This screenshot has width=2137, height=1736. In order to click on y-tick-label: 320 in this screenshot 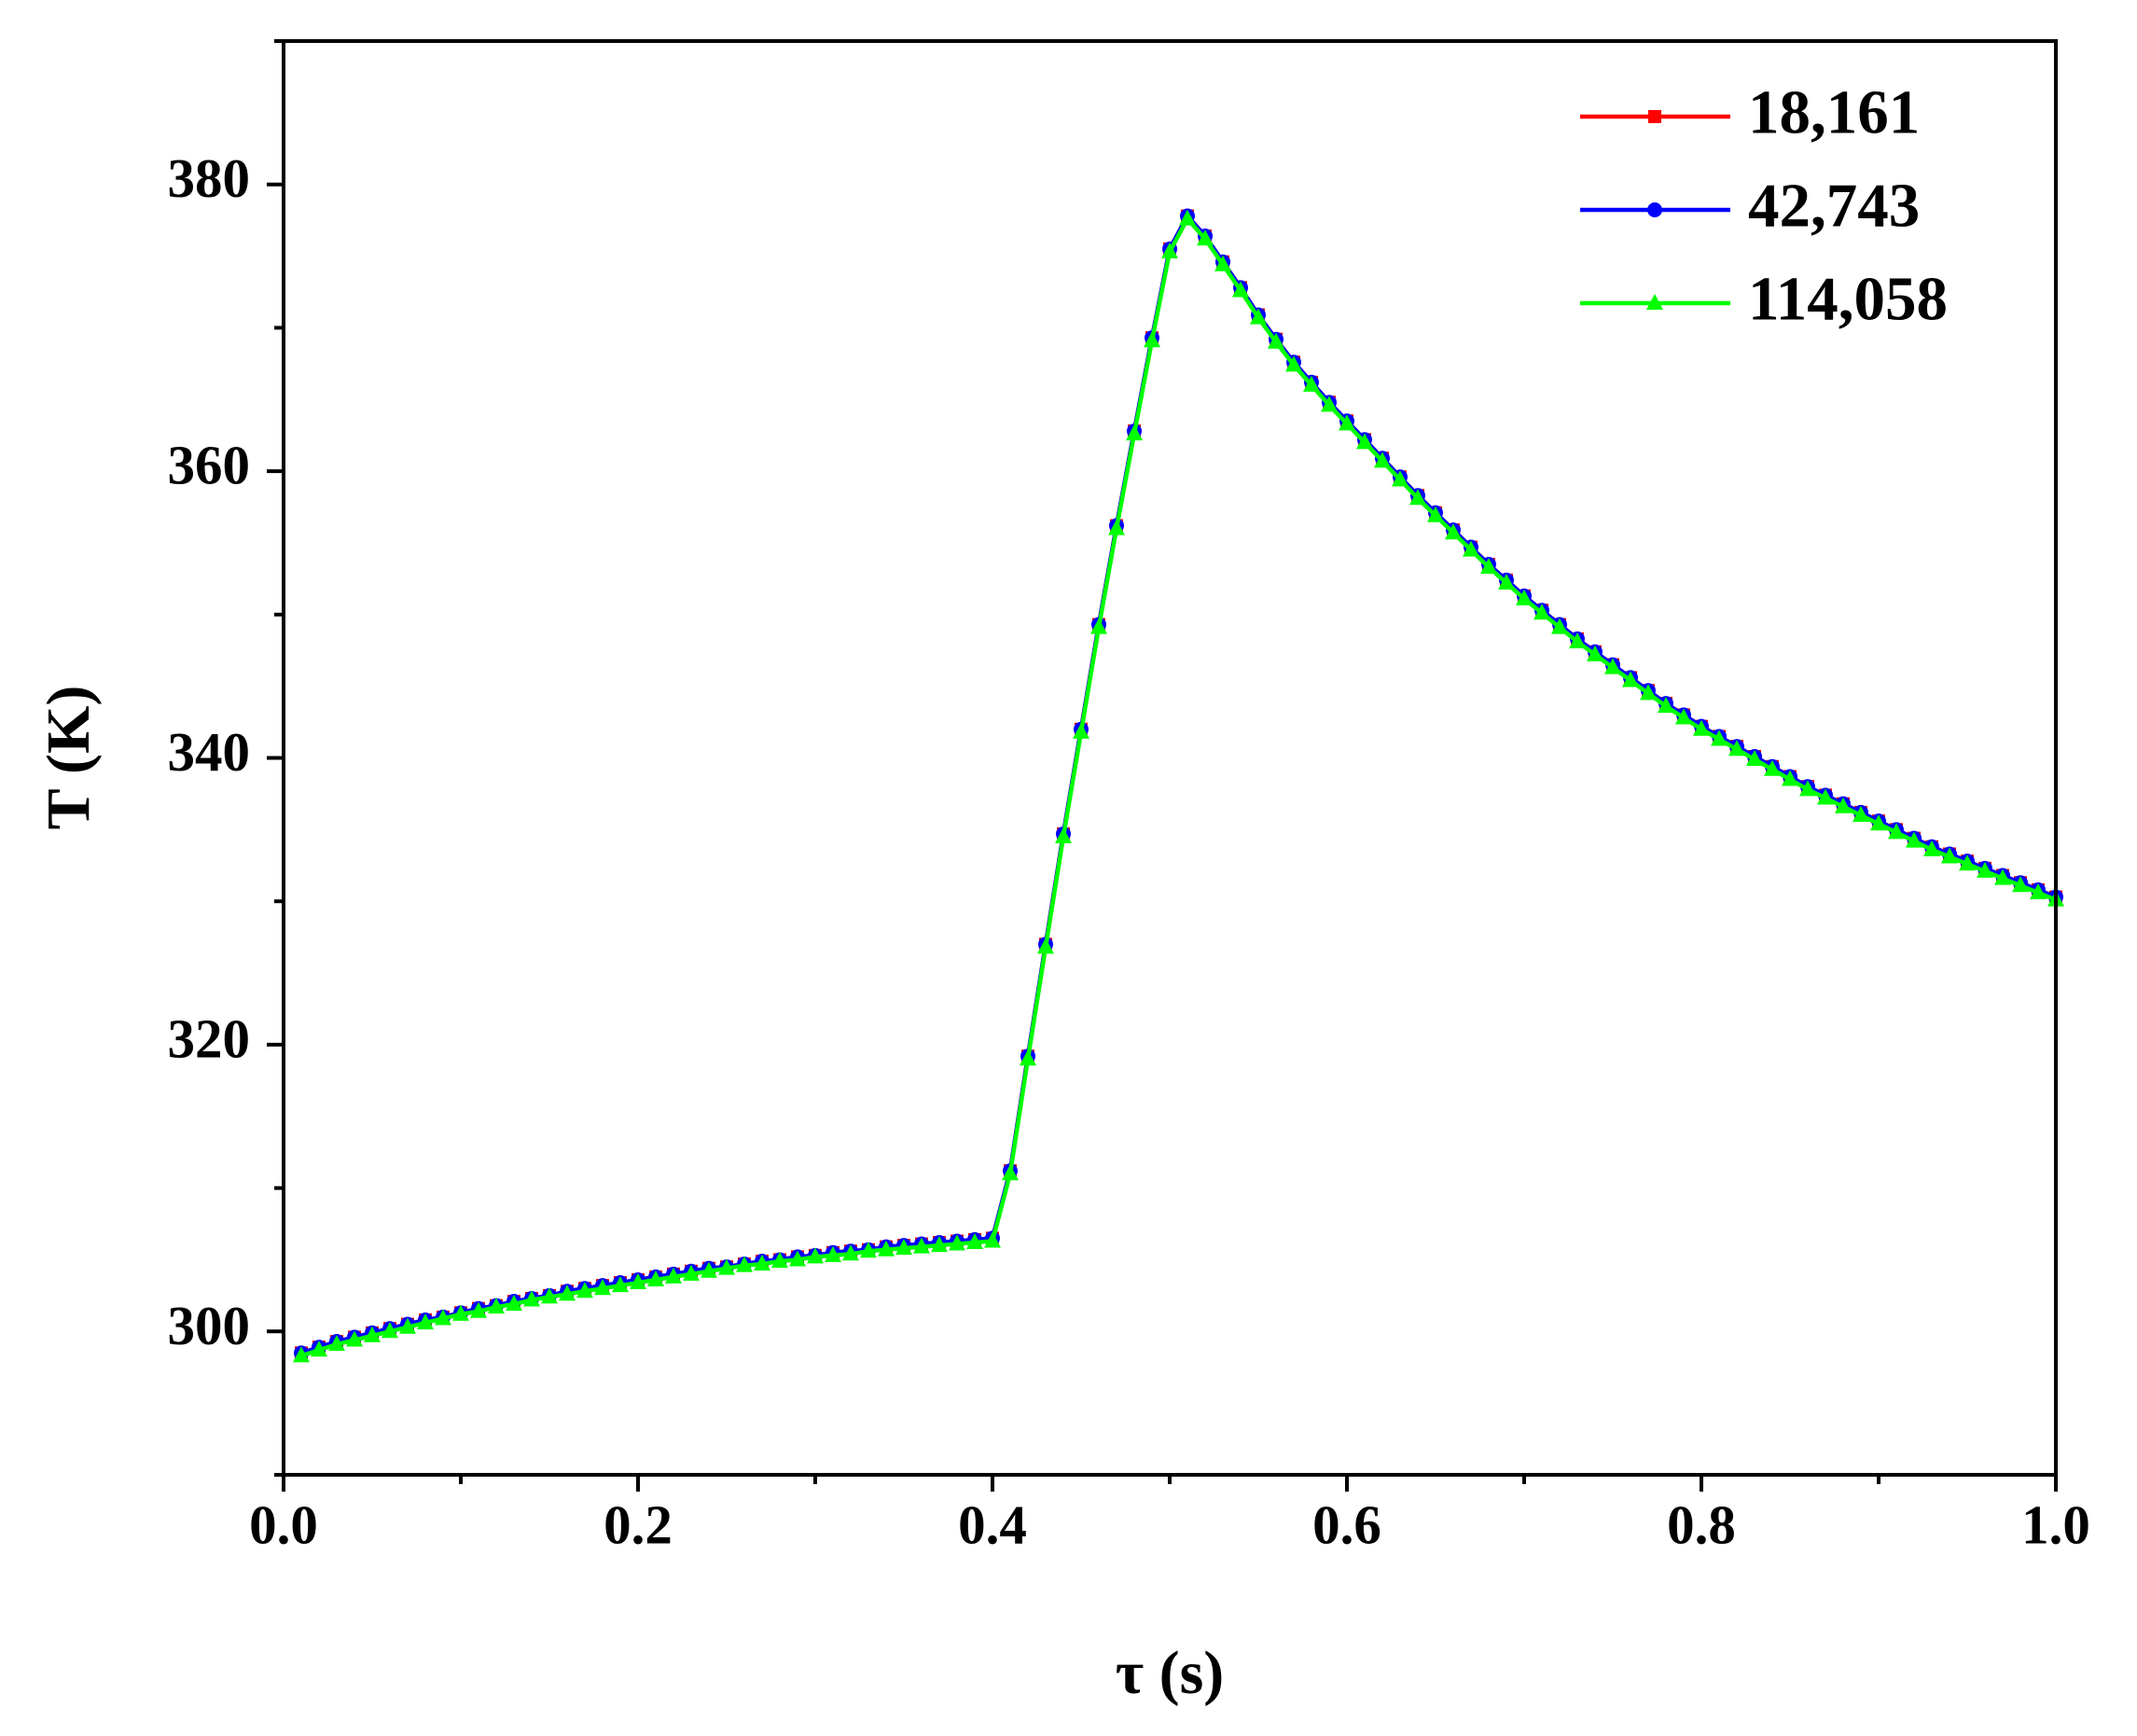, I will do `click(210, 1038)`.